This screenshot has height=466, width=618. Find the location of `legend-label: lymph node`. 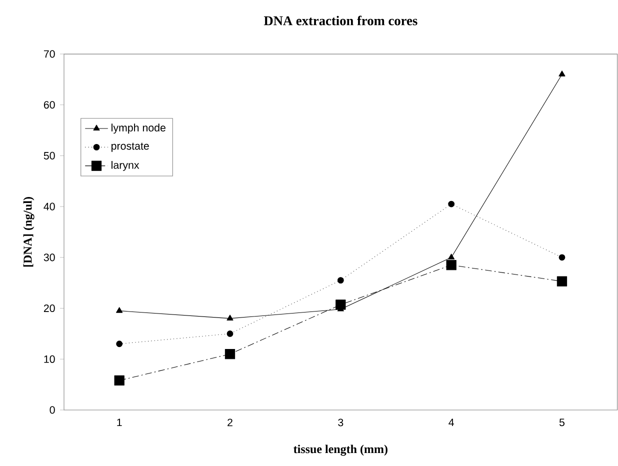

legend-label: lymph node is located at coordinates (139, 129).